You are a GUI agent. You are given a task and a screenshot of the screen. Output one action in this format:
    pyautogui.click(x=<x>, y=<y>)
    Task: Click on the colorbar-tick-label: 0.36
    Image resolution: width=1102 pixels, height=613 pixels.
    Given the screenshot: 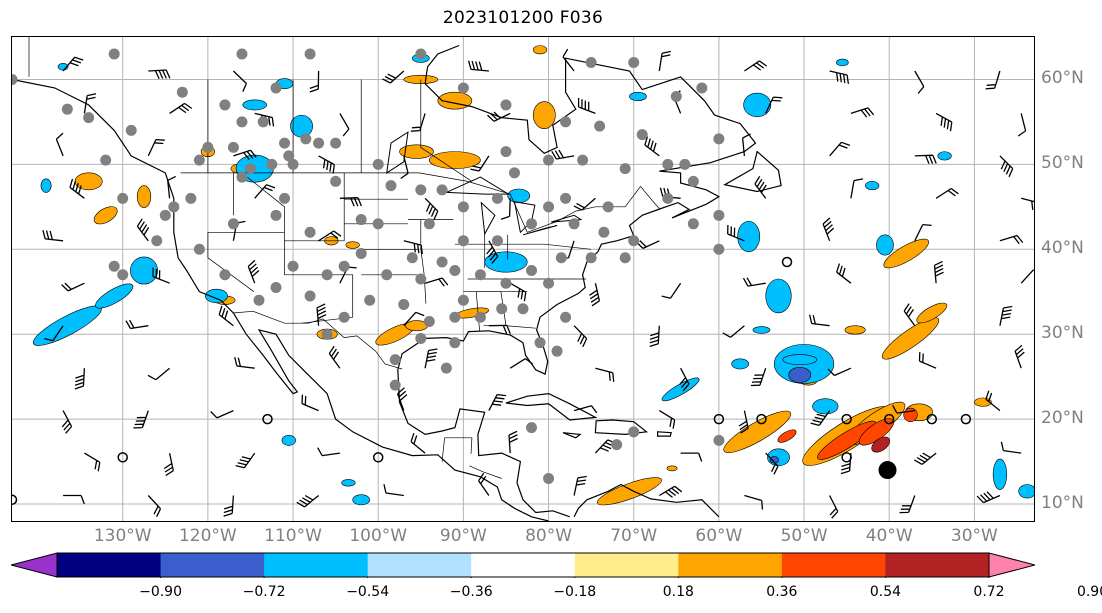 What is the action you would take?
    pyautogui.click(x=782, y=592)
    